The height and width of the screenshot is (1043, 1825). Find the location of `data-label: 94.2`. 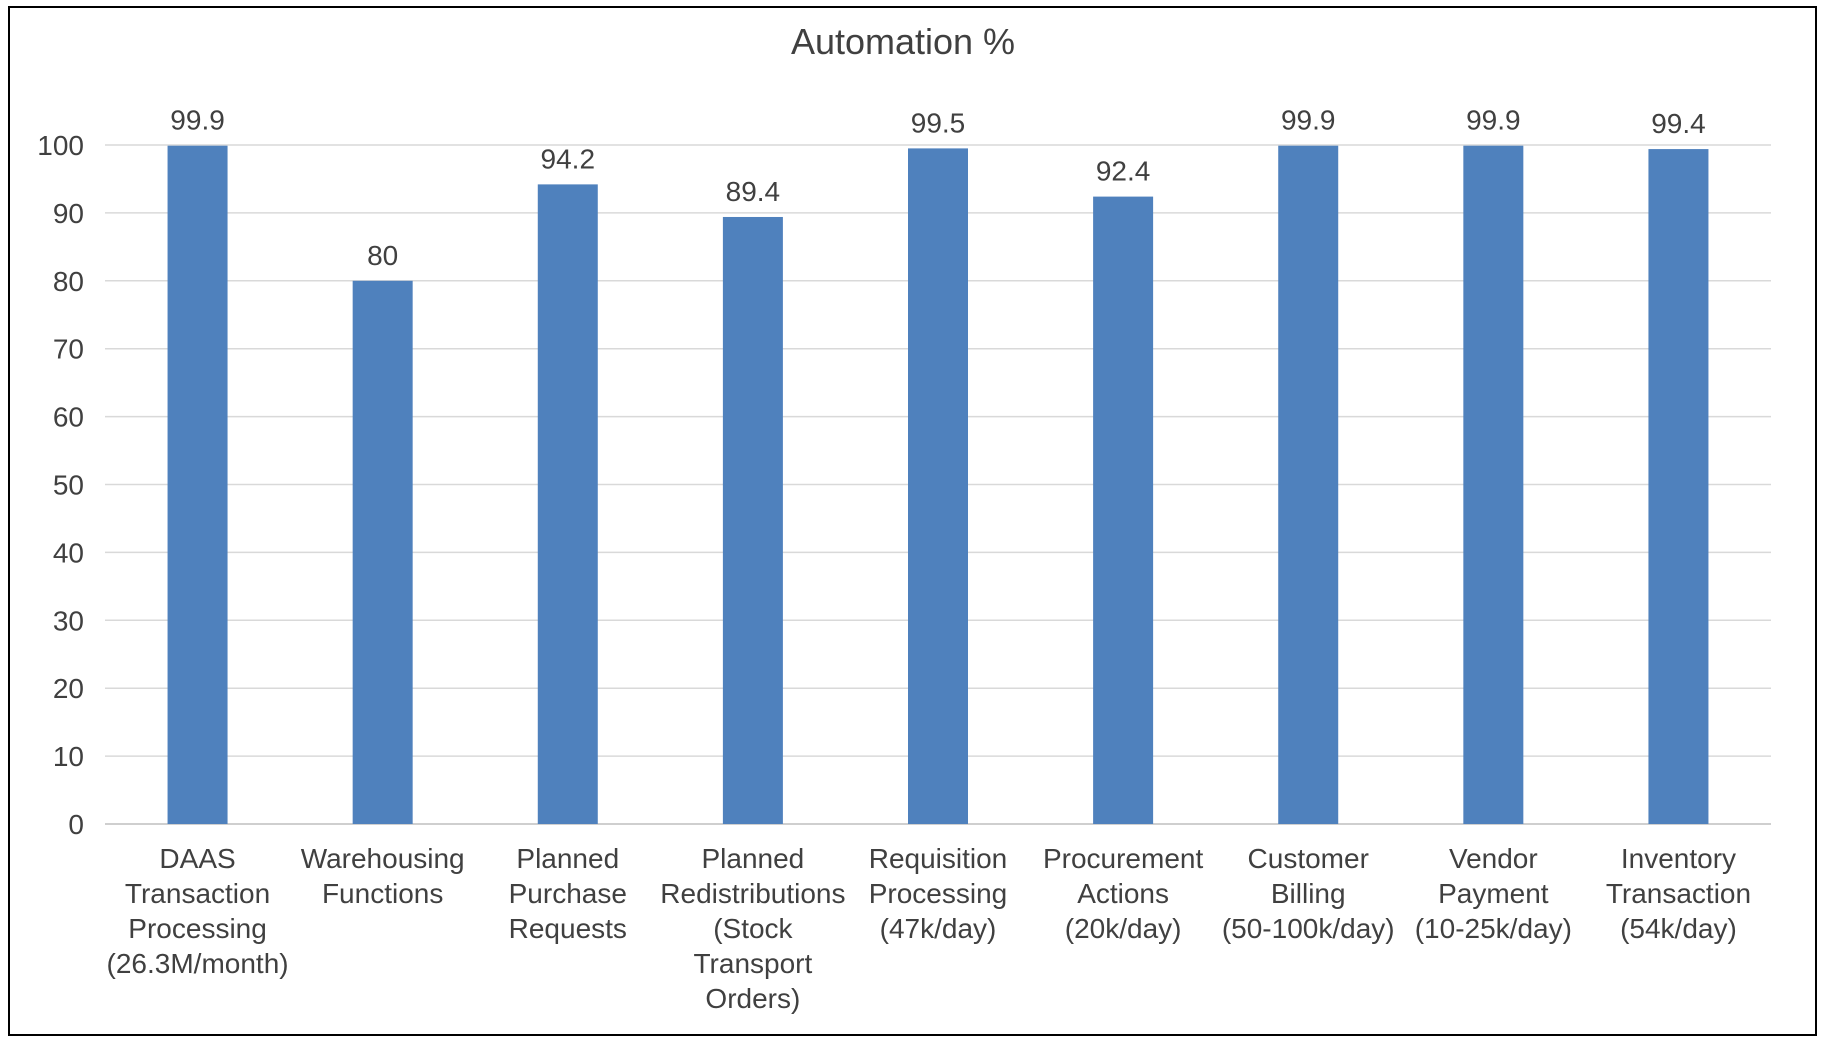

data-label: 94.2 is located at coordinates (568, 158).